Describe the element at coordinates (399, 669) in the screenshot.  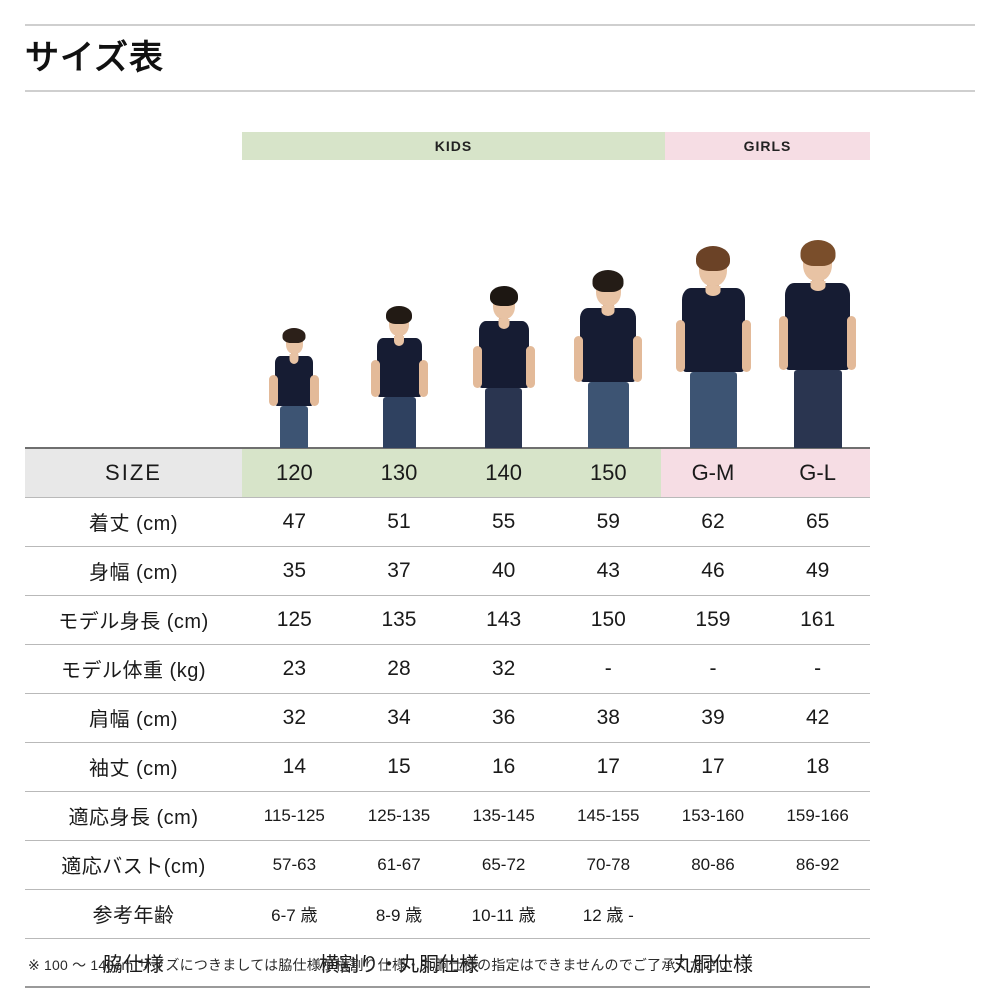
I see `cell-130: 28` at that location.